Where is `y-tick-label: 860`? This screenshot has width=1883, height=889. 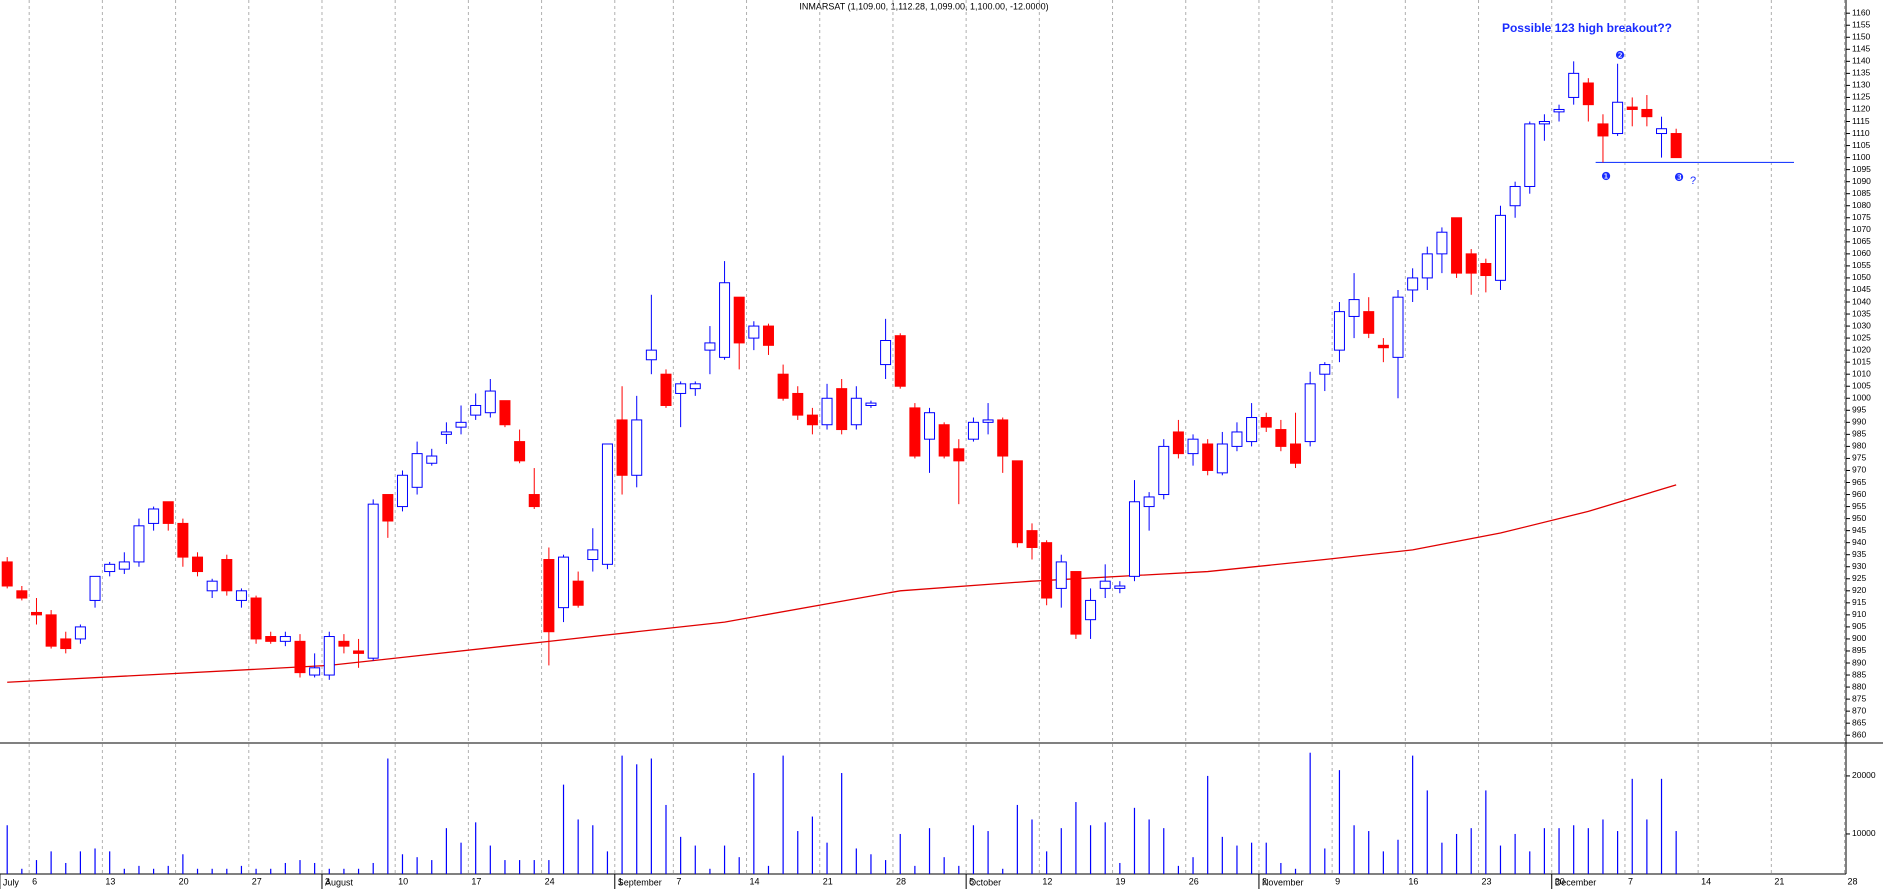 y-tick-label: 860 is located at coordinates (1859, 734).